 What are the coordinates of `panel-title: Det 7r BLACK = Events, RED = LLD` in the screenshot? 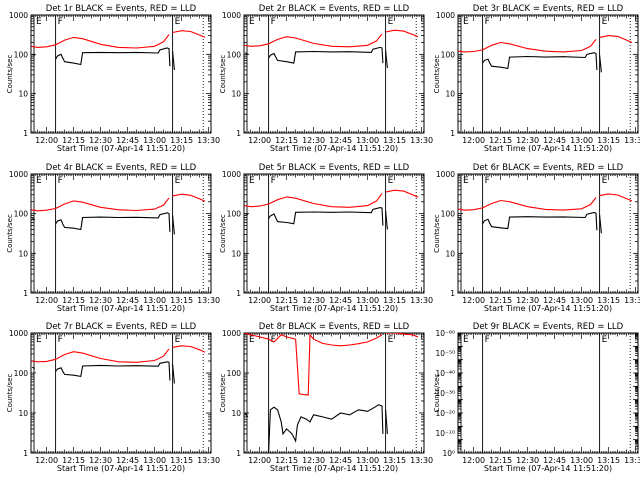 It's located at (121, 327).